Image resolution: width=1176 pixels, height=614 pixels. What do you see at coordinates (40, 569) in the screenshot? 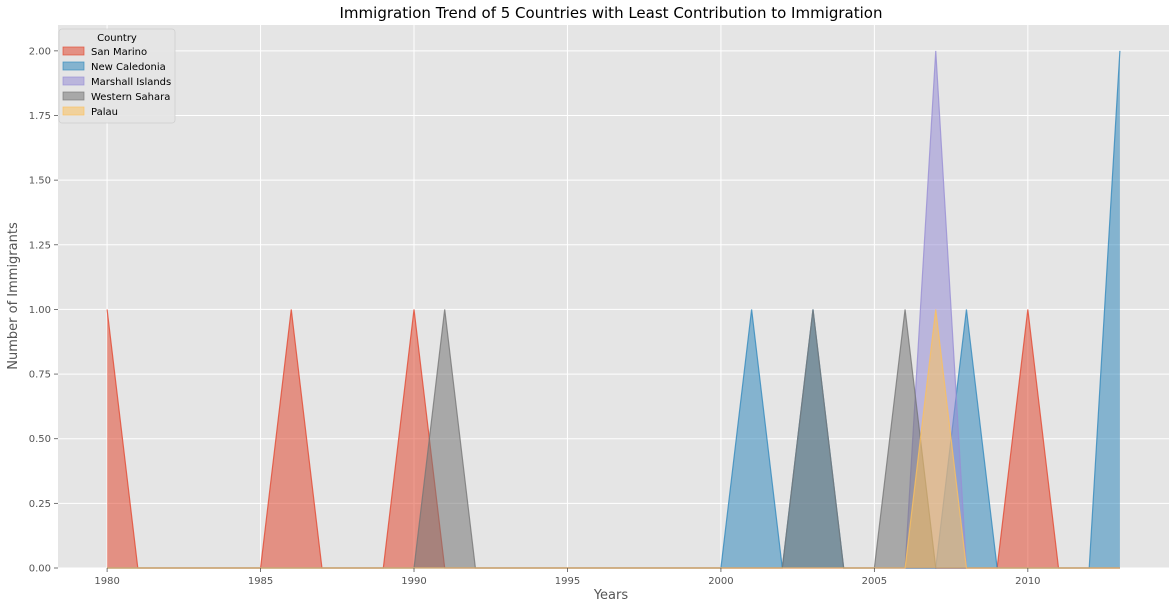
I see `y-tick-label: 0.00` at bounding box center [40, 569].